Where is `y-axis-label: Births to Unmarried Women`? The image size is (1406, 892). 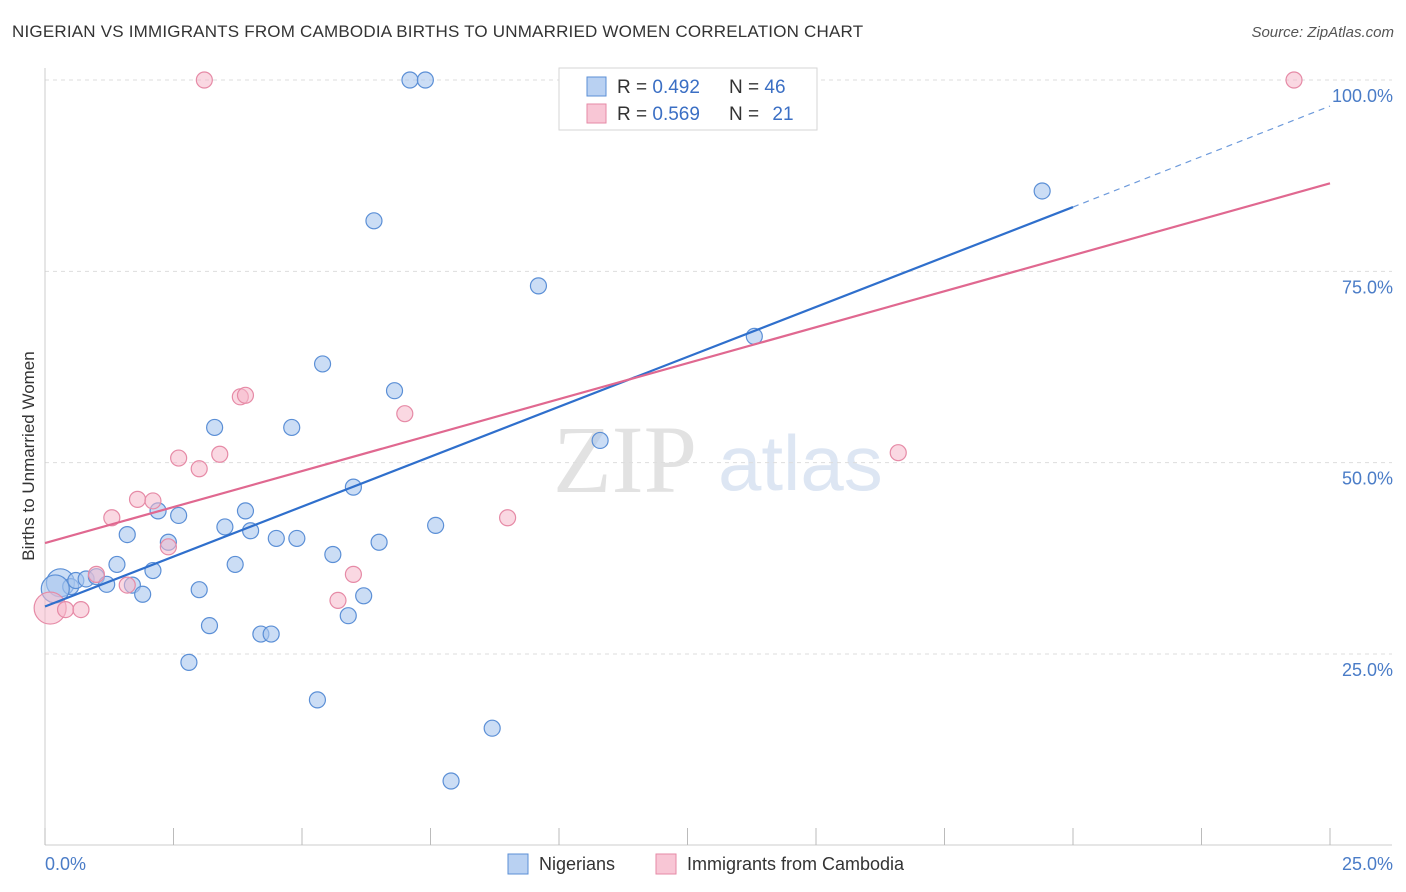
y-axis-label: Births to Unmarried Women is located at coordinates (28, 455).